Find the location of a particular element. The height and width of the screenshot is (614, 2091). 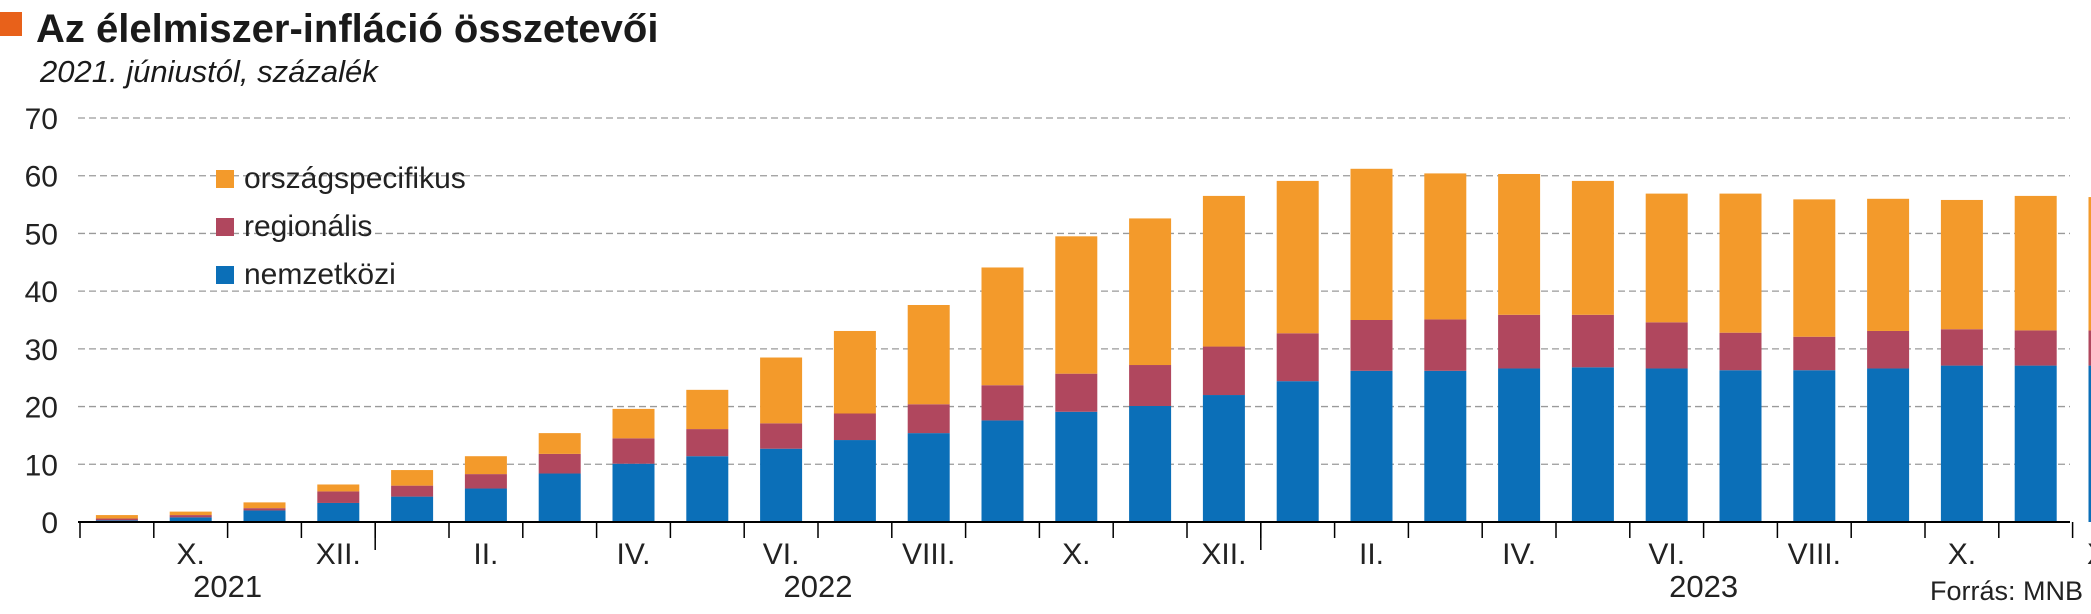

legend-label-orszagspecifikus: országspecifikus is located at coordinates (355, 178).